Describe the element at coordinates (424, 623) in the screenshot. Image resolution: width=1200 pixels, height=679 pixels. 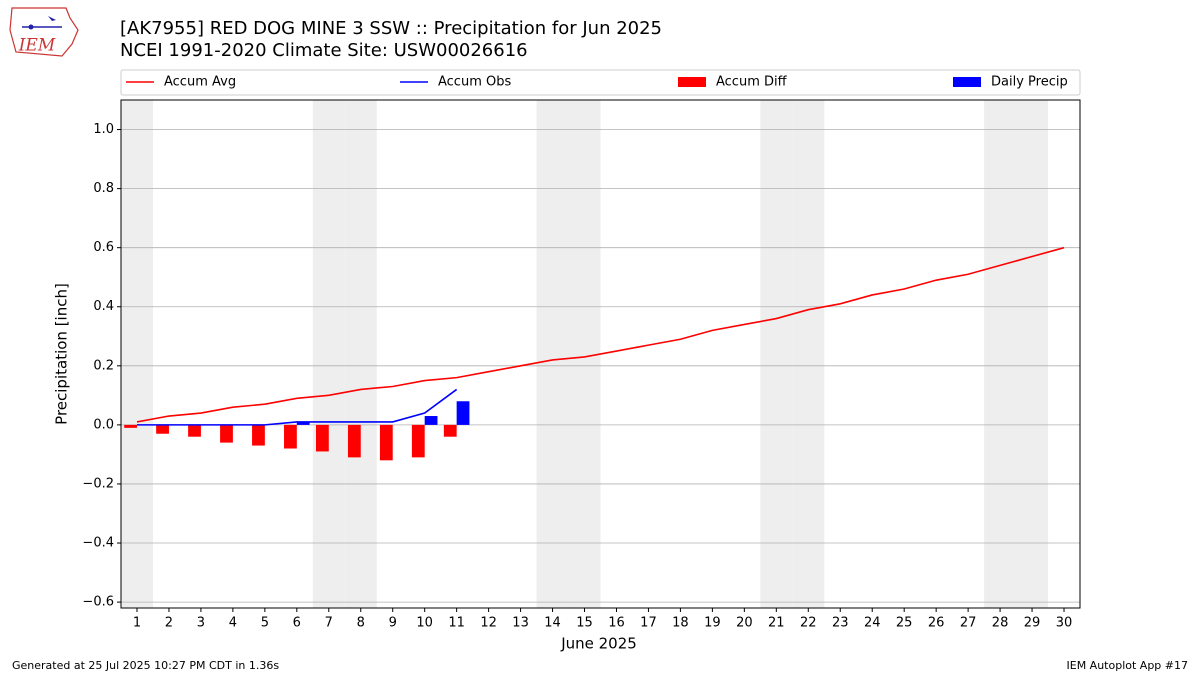
I see `x-tick-label: 10` at that location.